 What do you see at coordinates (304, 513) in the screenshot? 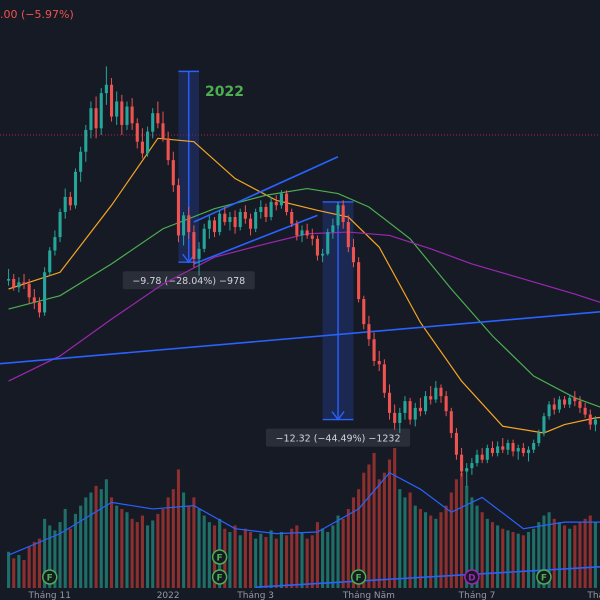
I see `volume-ma-line` at bounding box center [304, 513].